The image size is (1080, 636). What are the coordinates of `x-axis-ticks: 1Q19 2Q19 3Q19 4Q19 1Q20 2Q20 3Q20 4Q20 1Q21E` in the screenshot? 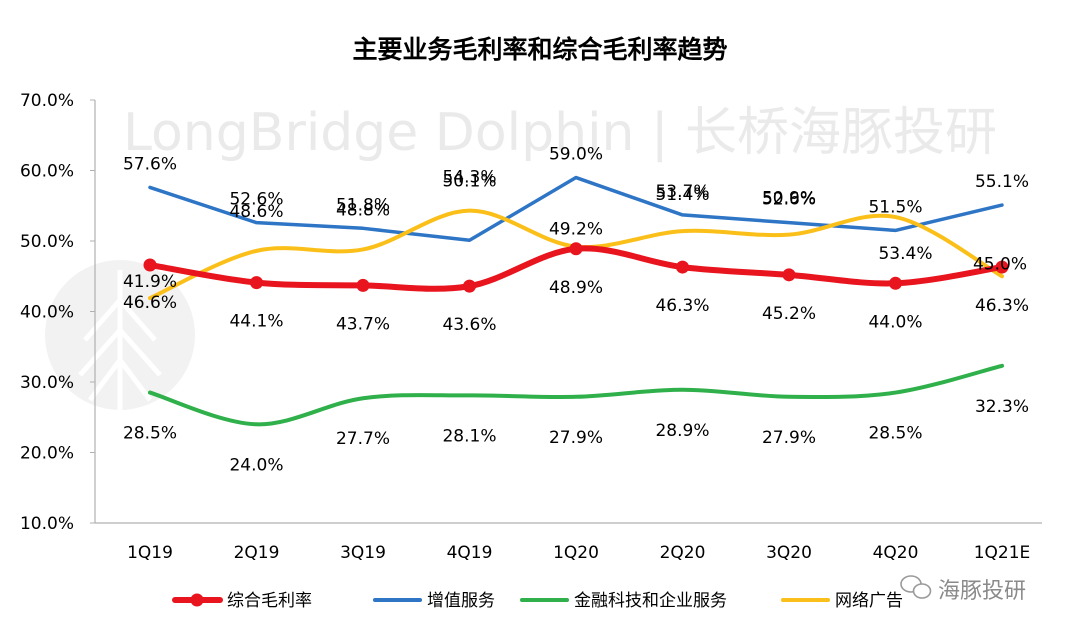 It's located at (578, 553).